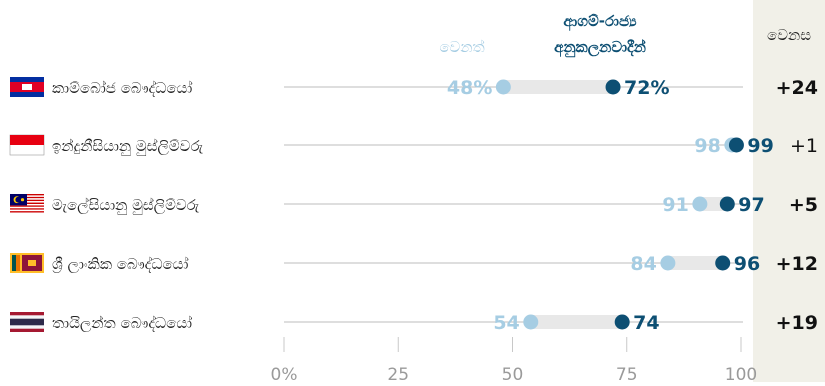 This screenshot has height=386, width=825. I want to click on x-tick-label: 0%, so click(284, 373).